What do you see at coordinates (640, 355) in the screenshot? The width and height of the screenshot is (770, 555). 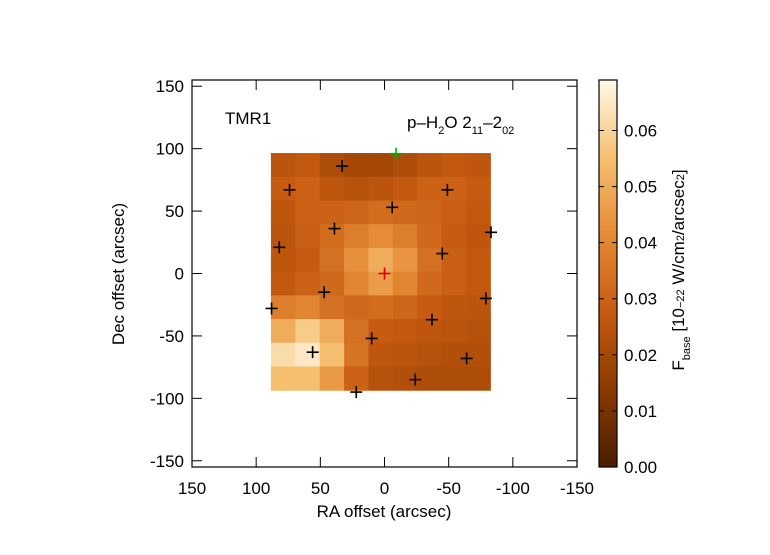 I see `colorbar-tick-label: 0.02` at bounding box center [640, 355].